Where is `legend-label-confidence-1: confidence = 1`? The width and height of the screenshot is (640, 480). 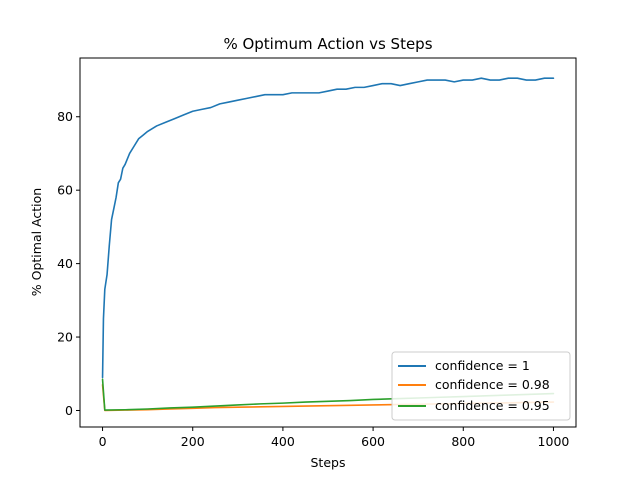 legend-label-confidence-1: confidence = 1 is located at coordinates (482, 365).